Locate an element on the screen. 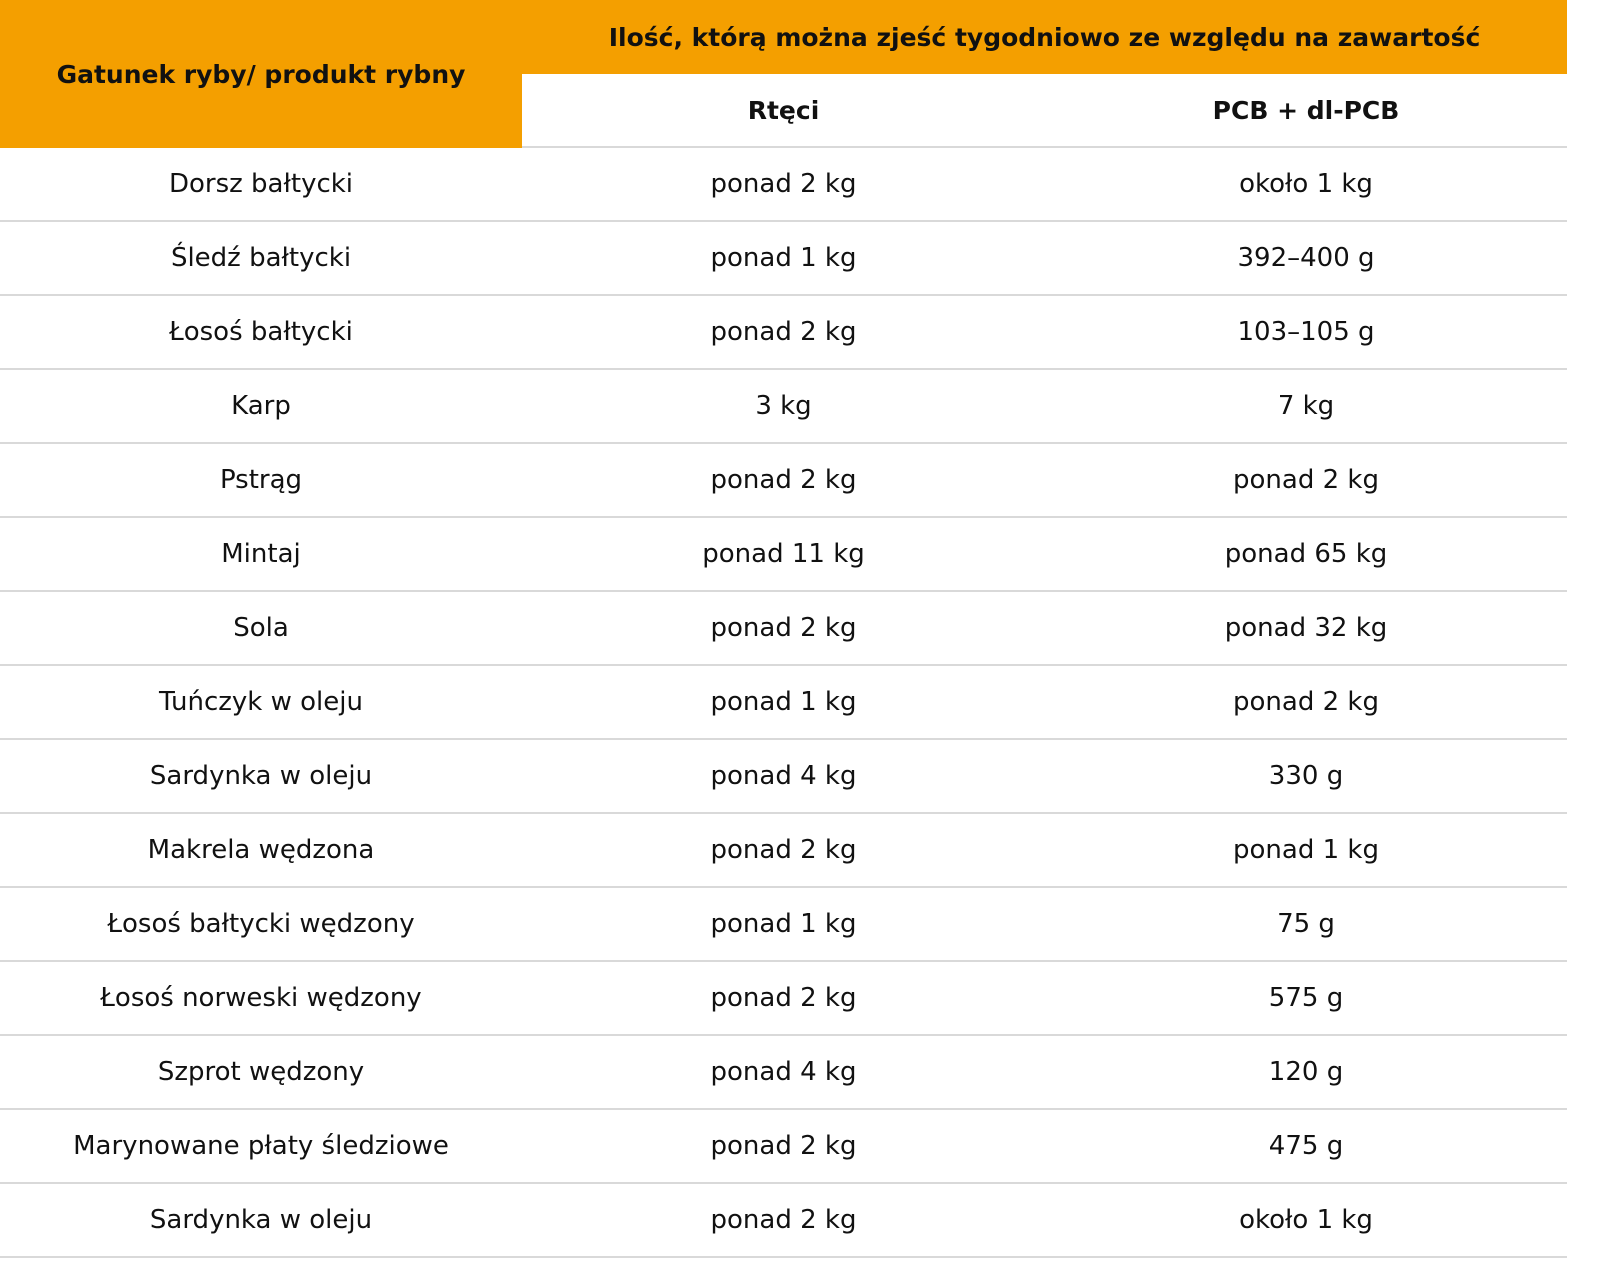 Image resolution: width=1600 pixels, height=1284 pixels. column-header: Rtęci is located at coordinates (783, 111).